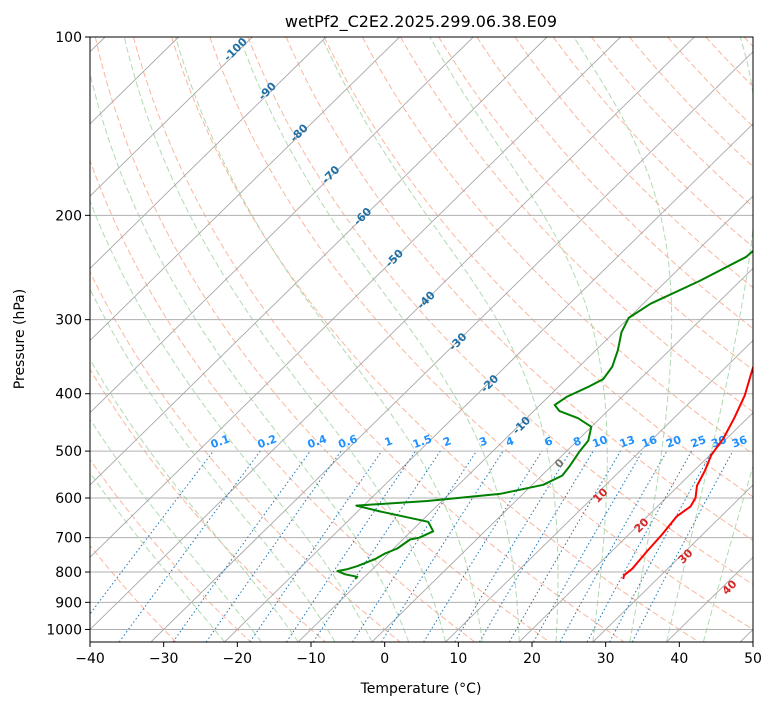  I want to click on mixing-ratio-label: 0.2, so click(267, 441).